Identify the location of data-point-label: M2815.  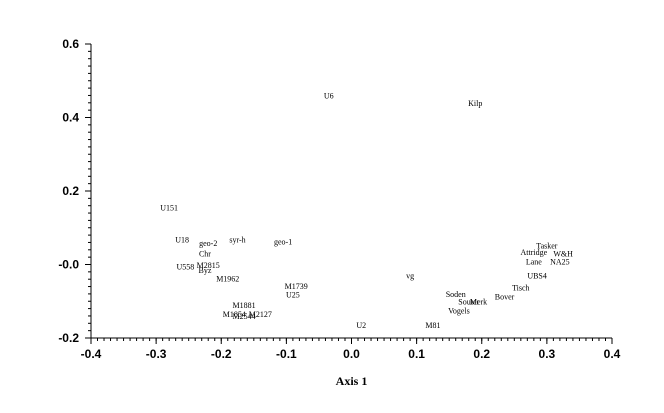
(208, 265).